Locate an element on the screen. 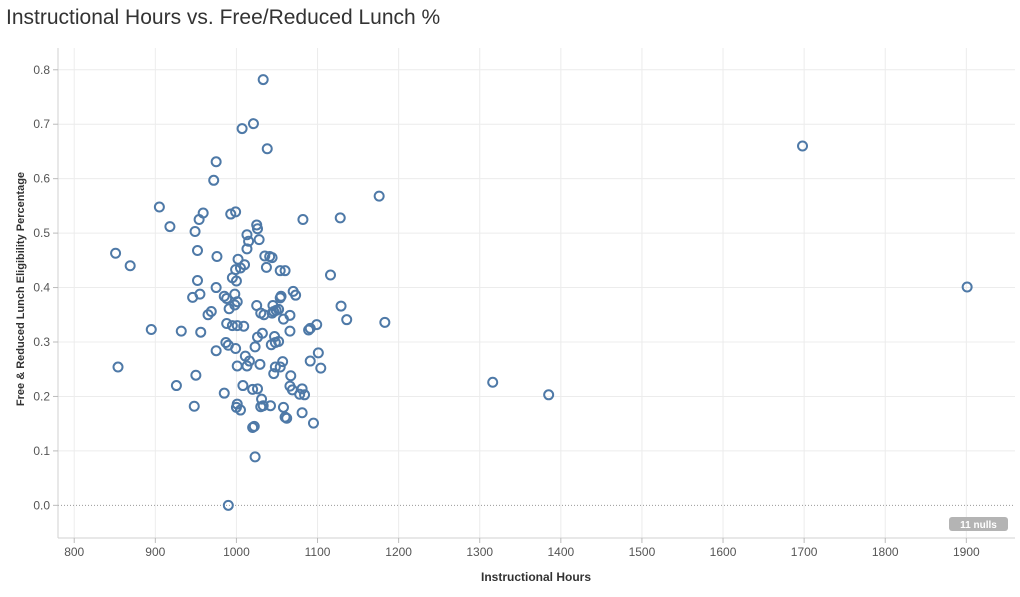  nulls-badge: 11 nulls is located at coordinates (978, 524).